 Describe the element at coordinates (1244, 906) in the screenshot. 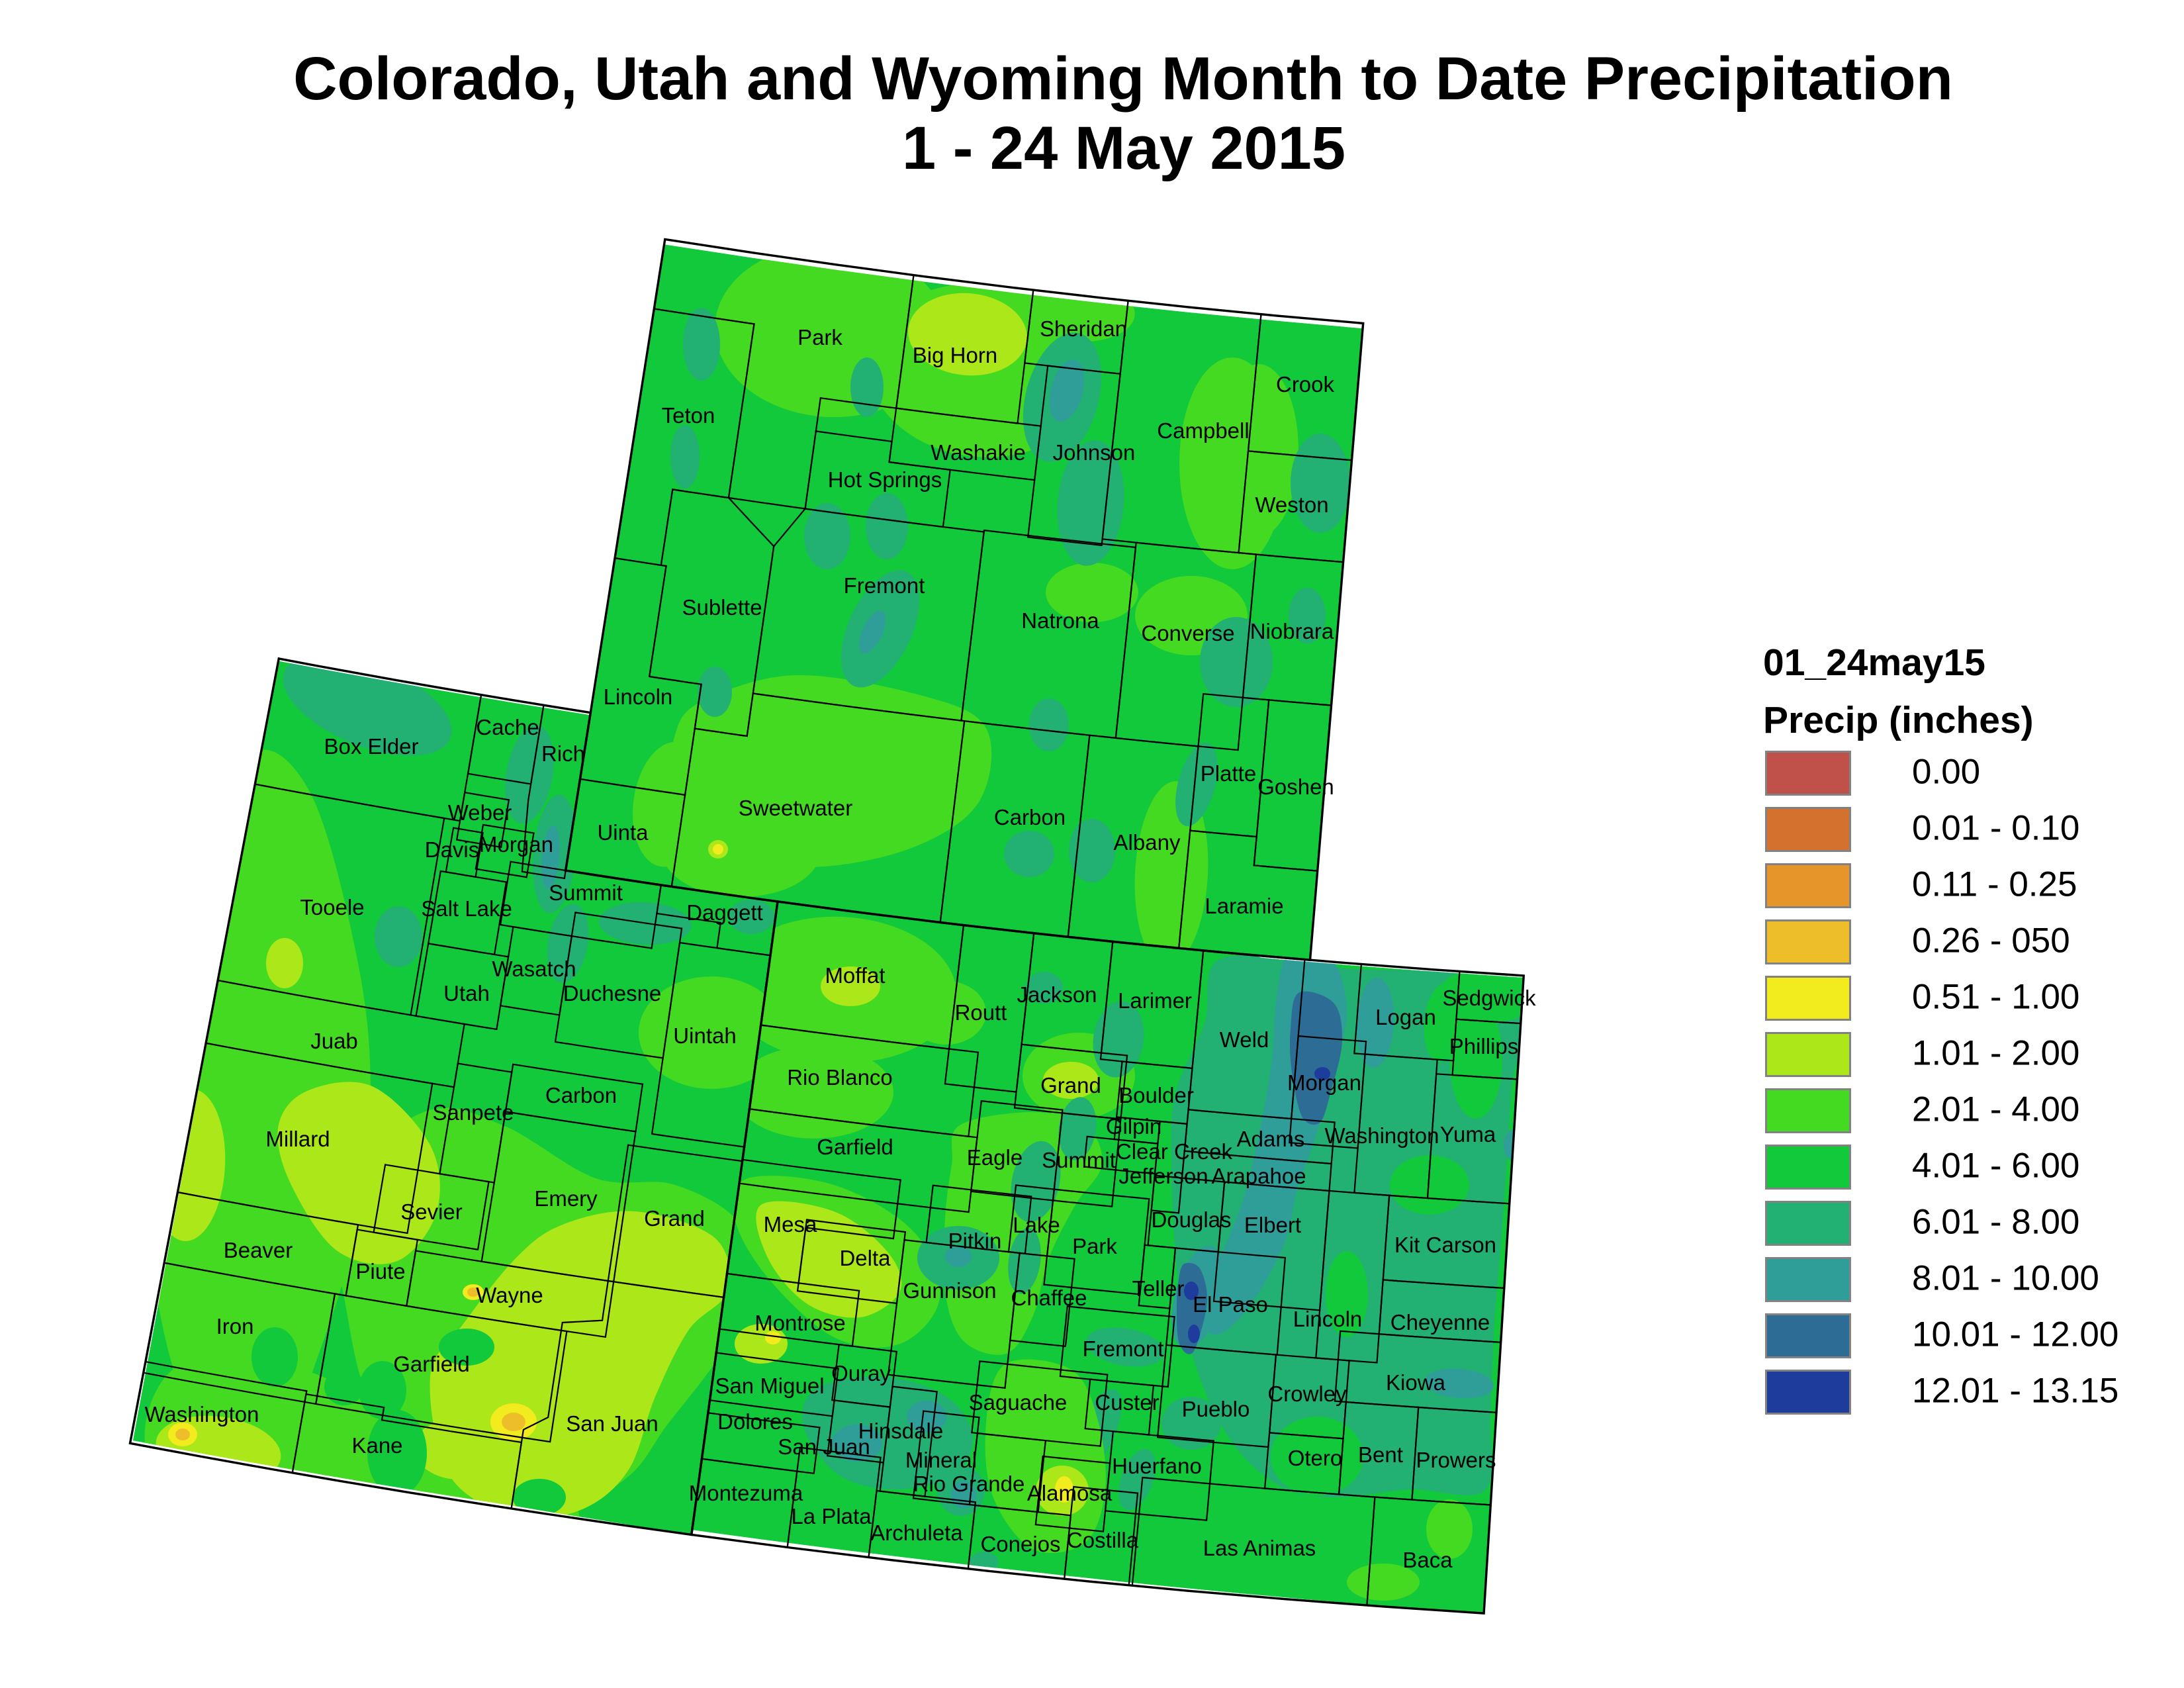

I see `svg-text: Laramie` at that location.